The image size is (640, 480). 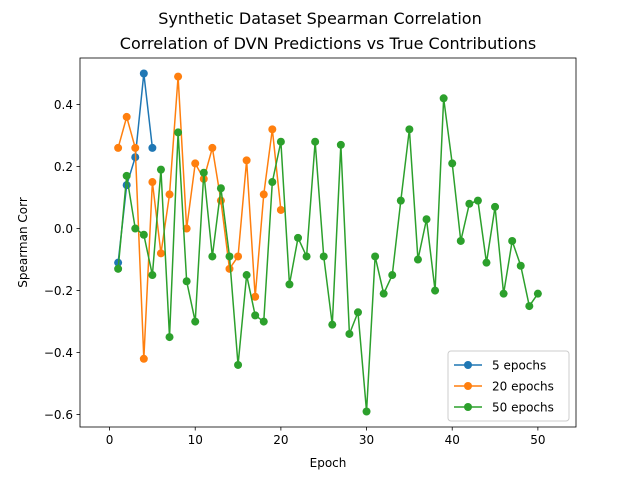 What do you see at coordinates (63, 229) in the screenshot?
I see `y-tick-label: 0.0` at bounding box center [63, 229].